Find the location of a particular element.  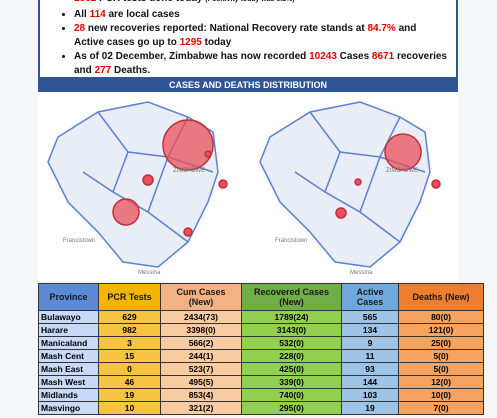

table-row: Mash Cent 15 244(1) 228(0) 11 5(0) is located at coordinates (261, 356).